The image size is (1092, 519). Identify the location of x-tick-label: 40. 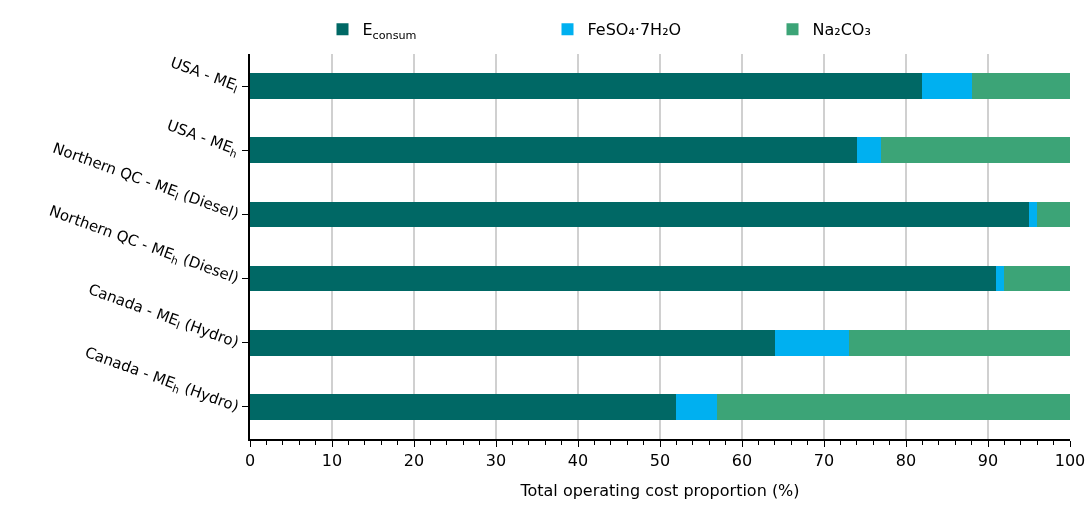
(578, 461).